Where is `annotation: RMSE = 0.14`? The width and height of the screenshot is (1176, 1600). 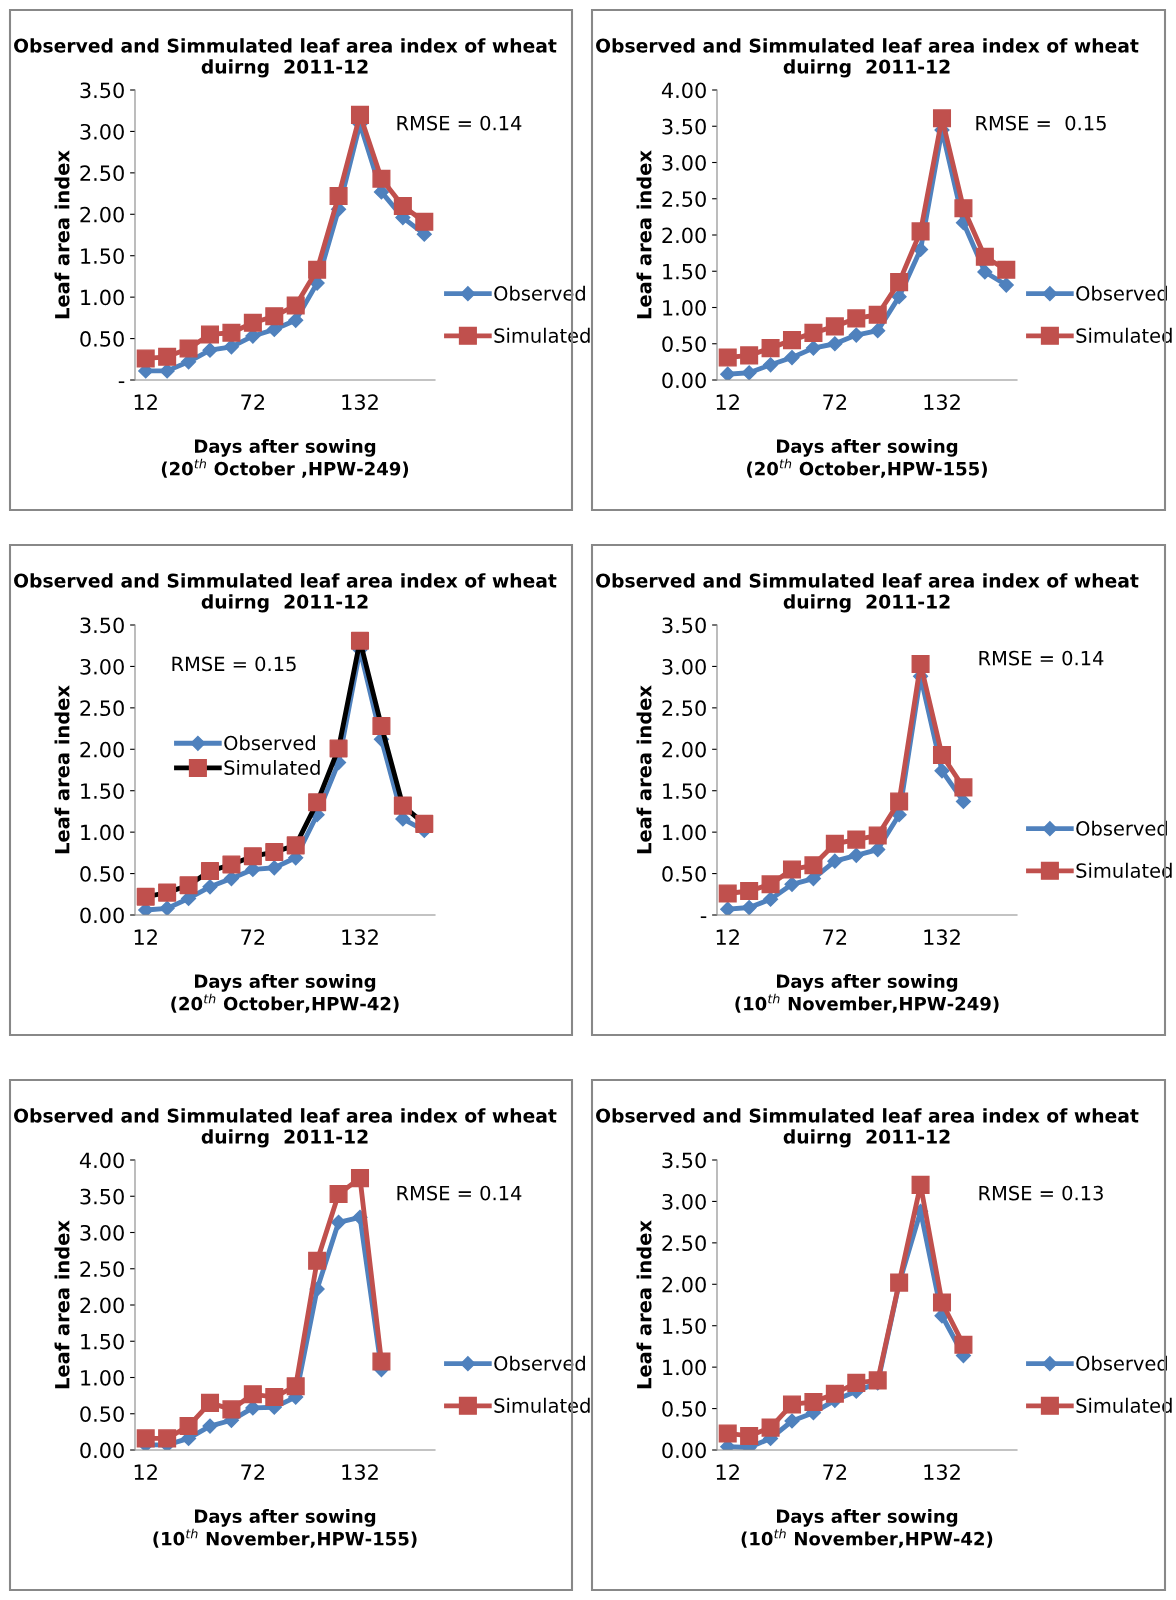 annotation: RMSE = 0.14 is located at coordinates (459, 1193).